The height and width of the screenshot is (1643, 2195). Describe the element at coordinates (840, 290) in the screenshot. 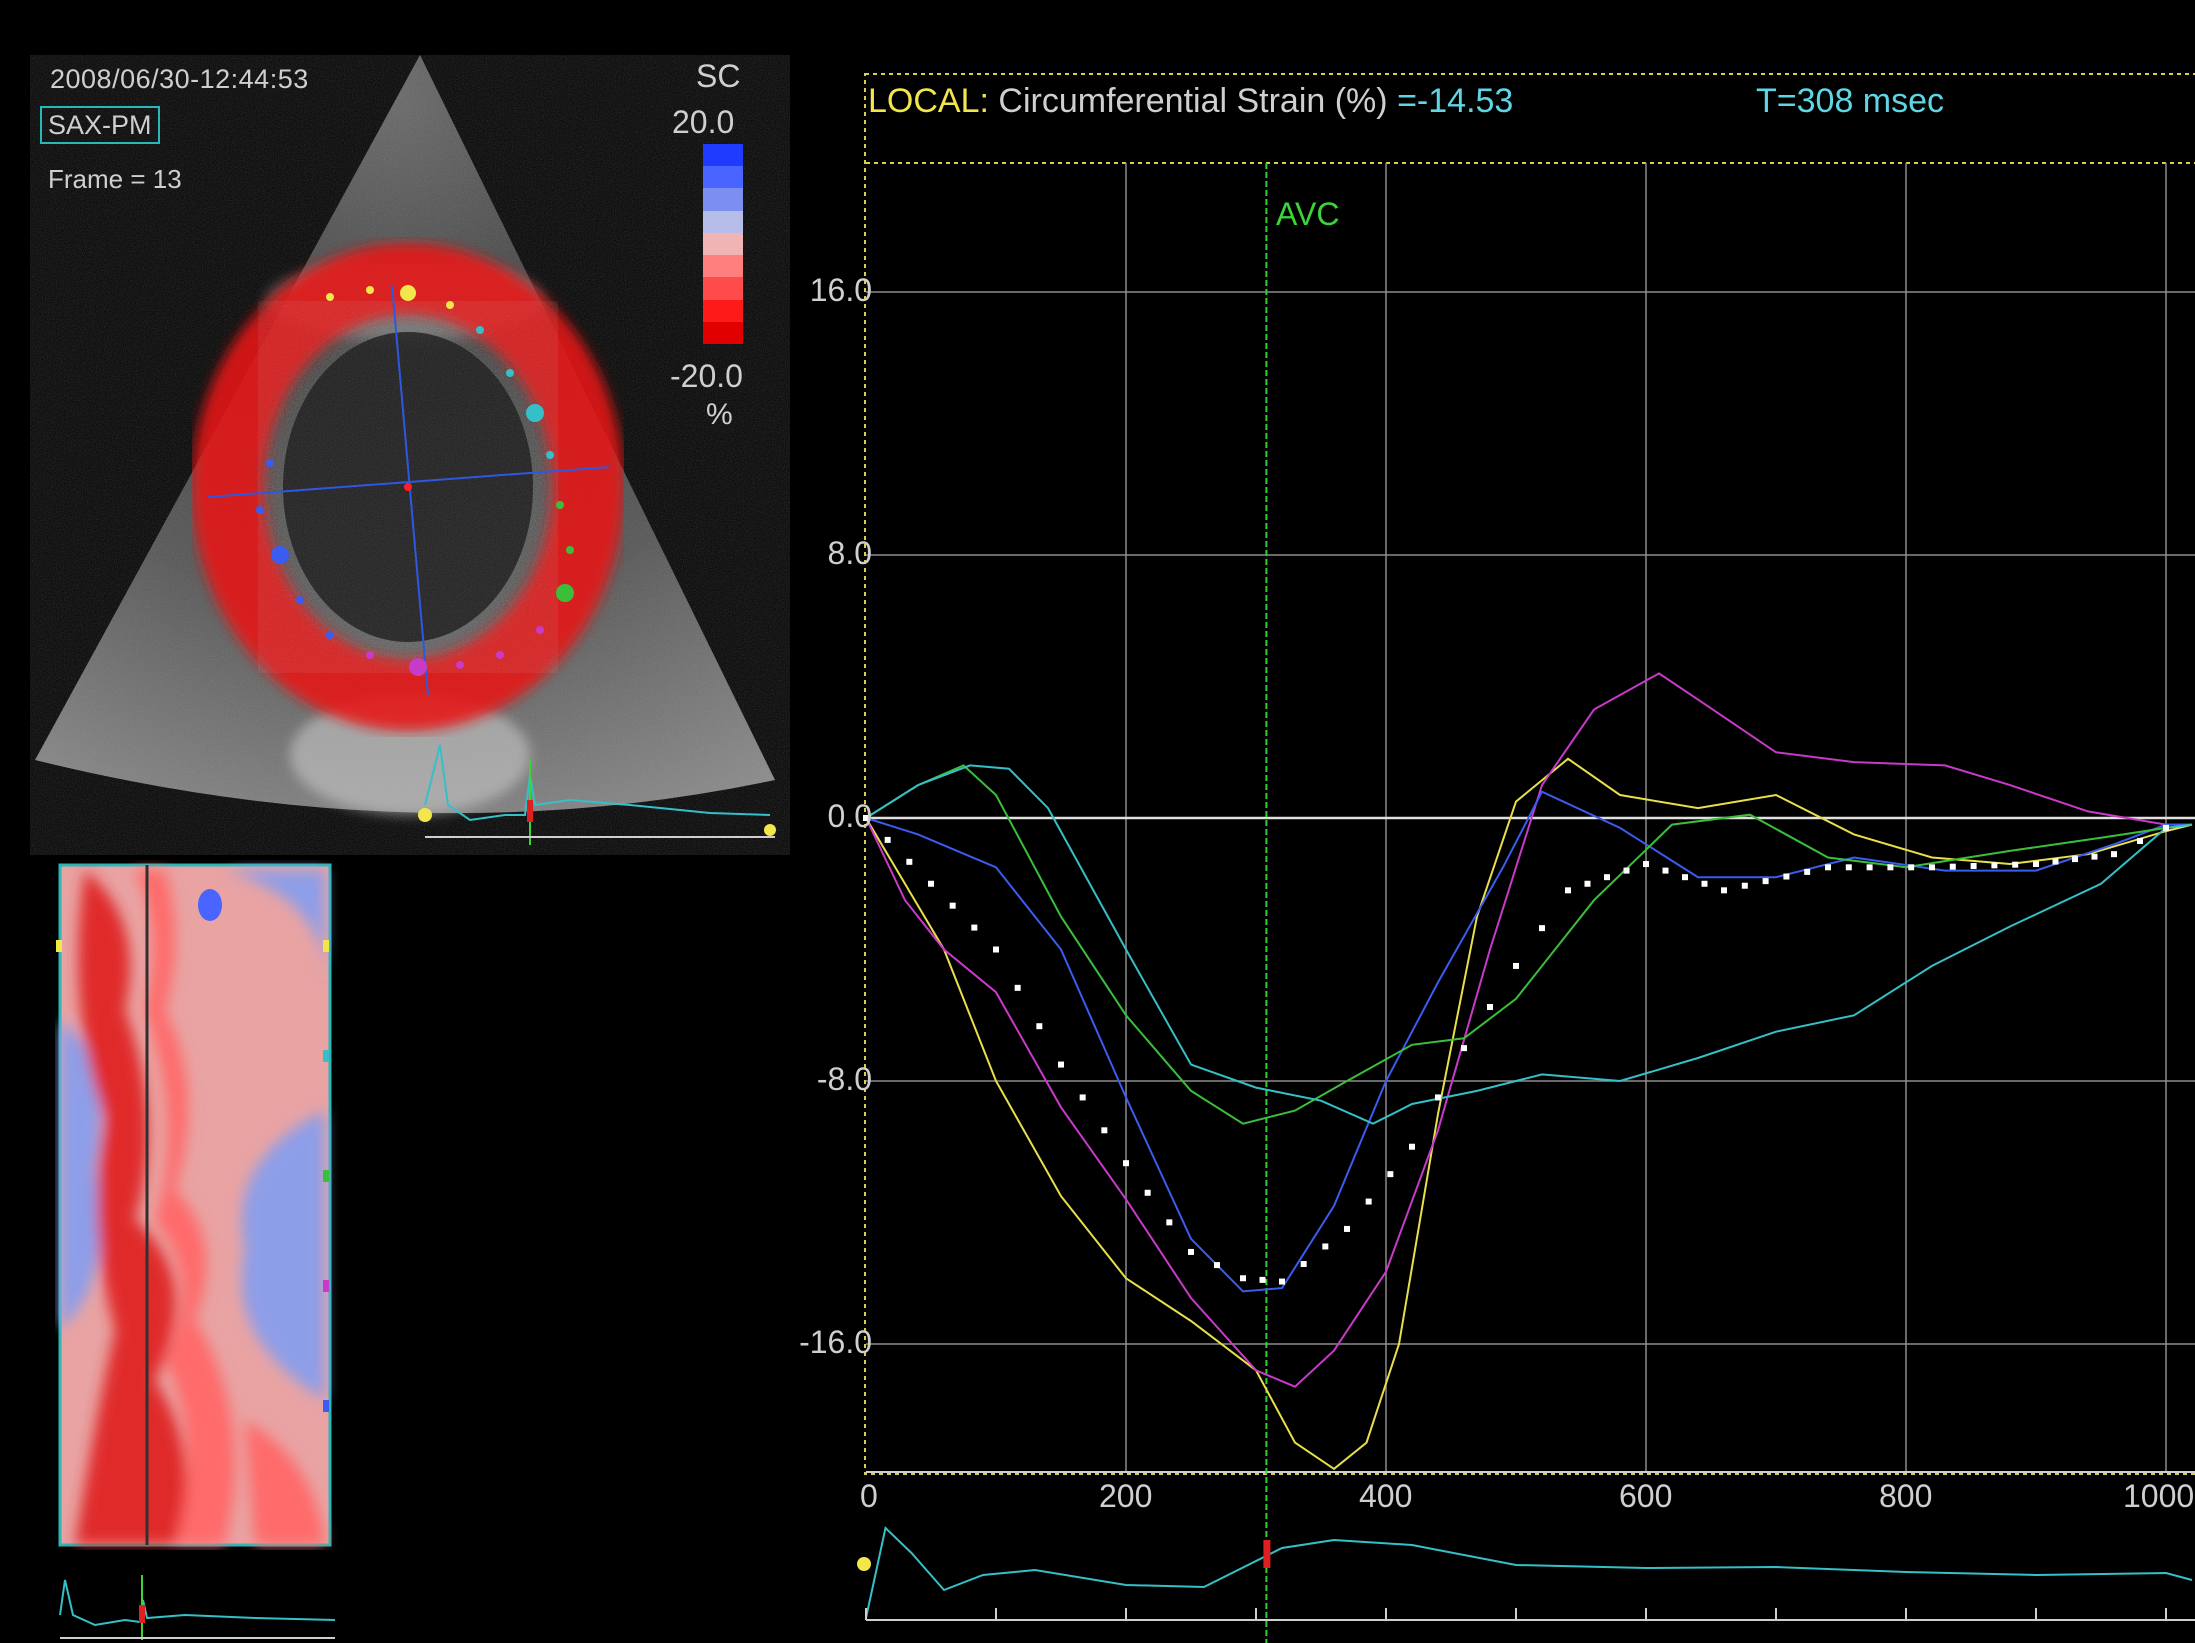

I see `y-tick-label: 16.0` at that location.